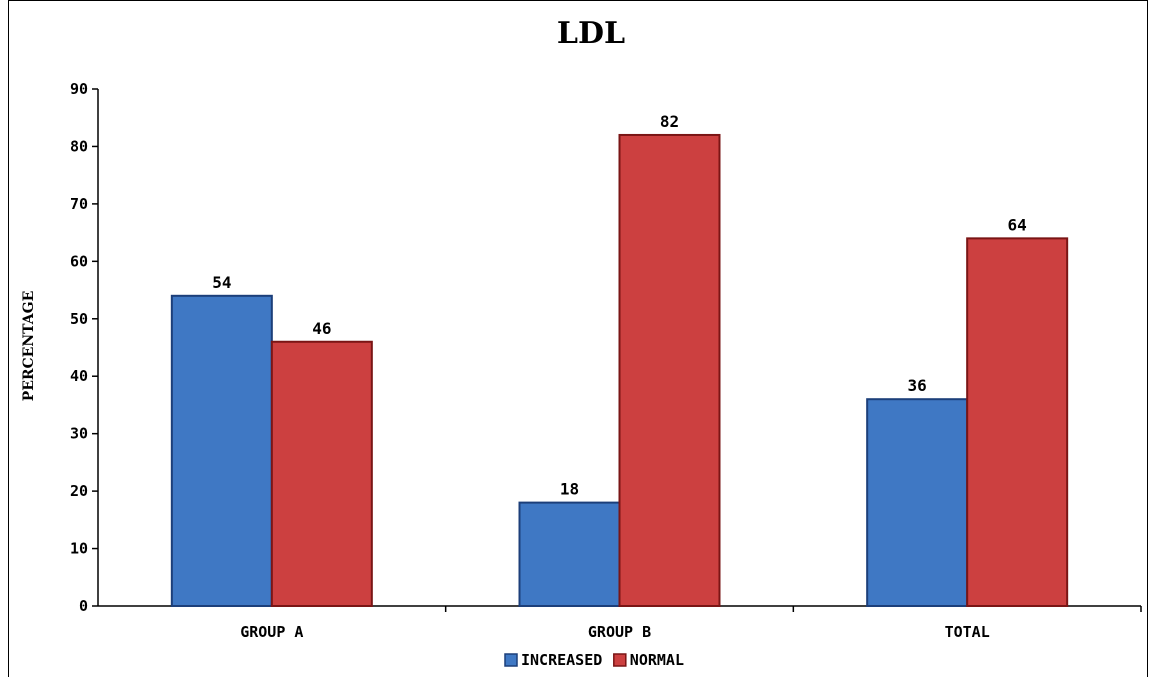 Image resolution: width=1156 pixels, height=678 pixels. Describe the element at coordinates (591, 33) in the screenshot. I see `chart-title: LDL` at that location.